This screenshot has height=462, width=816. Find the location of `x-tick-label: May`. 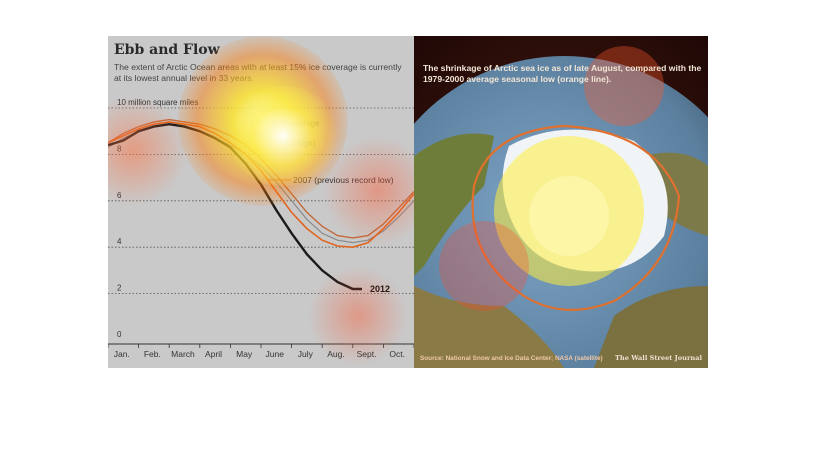

x-tick-label: May is located at coordinates (244, 354).